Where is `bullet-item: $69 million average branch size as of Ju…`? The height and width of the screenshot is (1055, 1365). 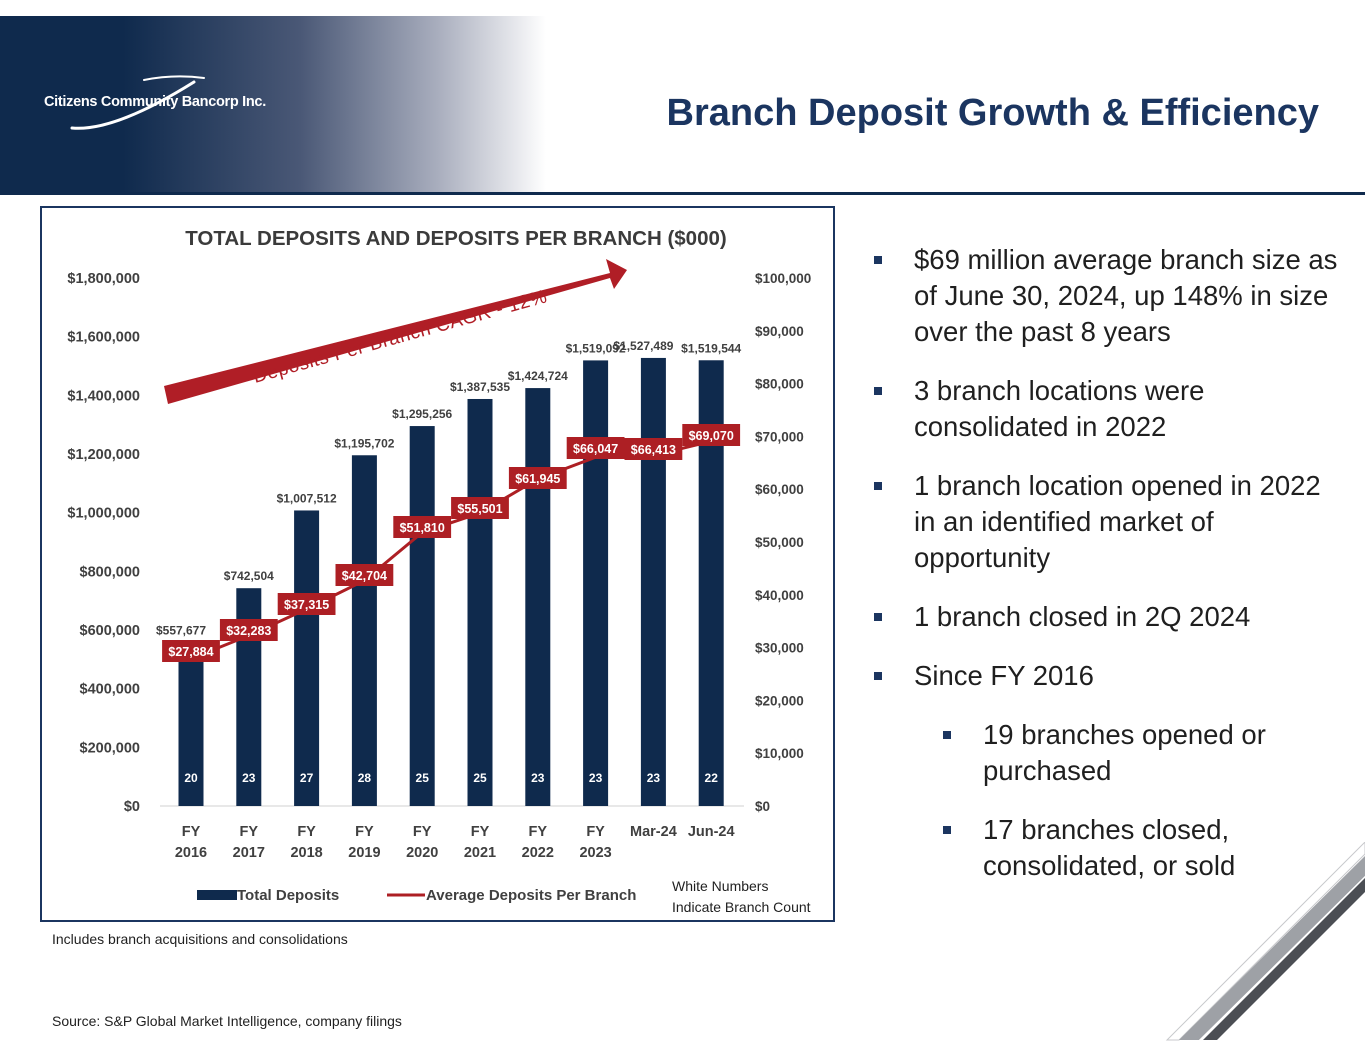
bullet-item: $69 million average branch size as of Ju… is located at coordinates (1107, 296).